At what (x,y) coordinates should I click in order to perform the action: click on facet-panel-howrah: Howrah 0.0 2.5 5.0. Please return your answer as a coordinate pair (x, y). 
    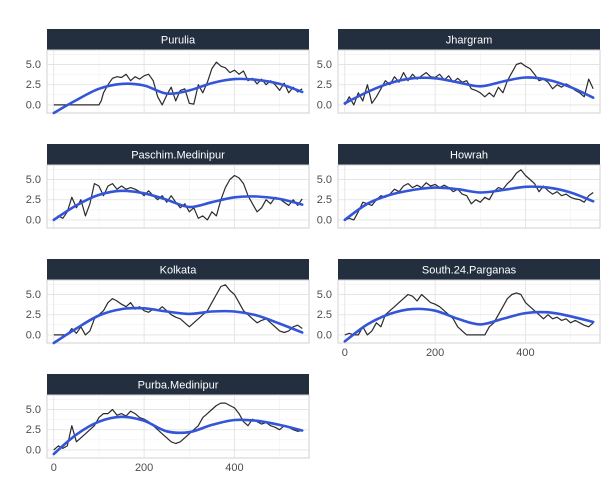
    Looking at the image, I should click on (459, 186).